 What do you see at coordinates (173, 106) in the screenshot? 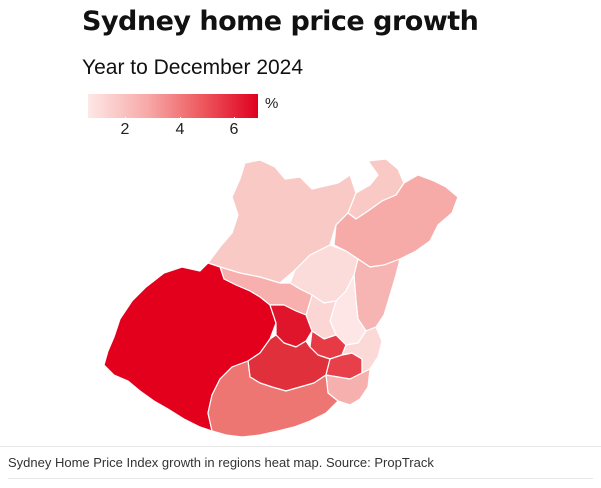
I see `legend-gradient-bar` at bounding box center [173, 106].